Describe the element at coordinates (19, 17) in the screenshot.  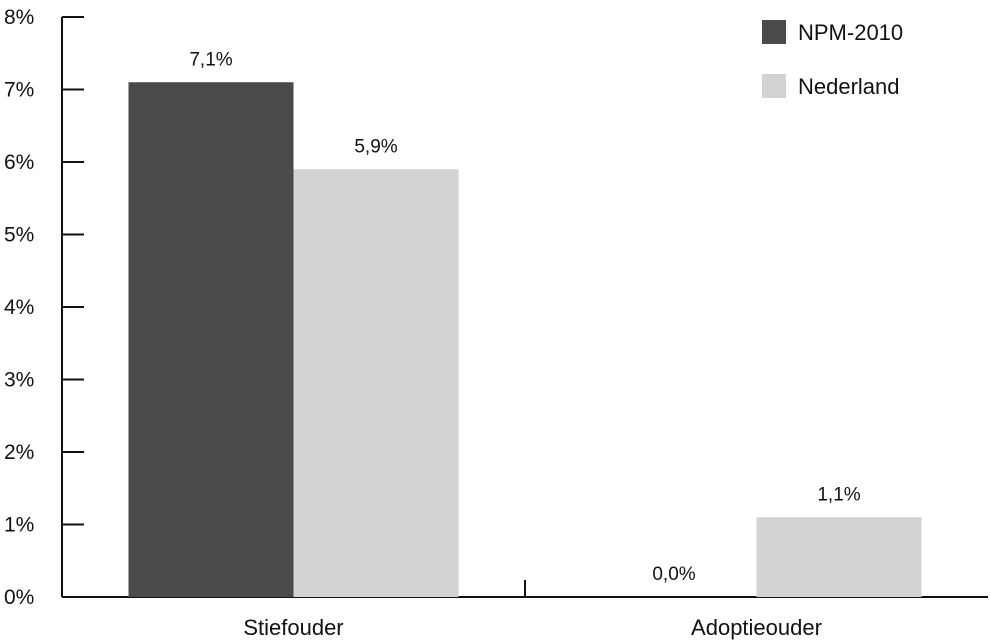
I see `y-tick-label: 8%` at that location.